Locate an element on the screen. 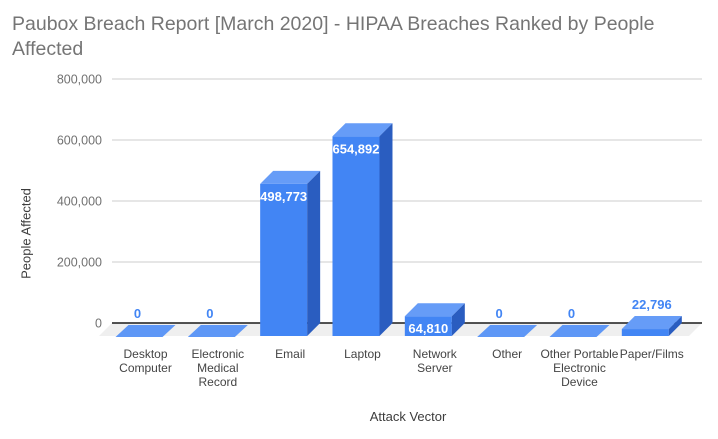 The image size is (718, 439). category-label: Other Portable Electronic Device is located at coordinates (579, 368).